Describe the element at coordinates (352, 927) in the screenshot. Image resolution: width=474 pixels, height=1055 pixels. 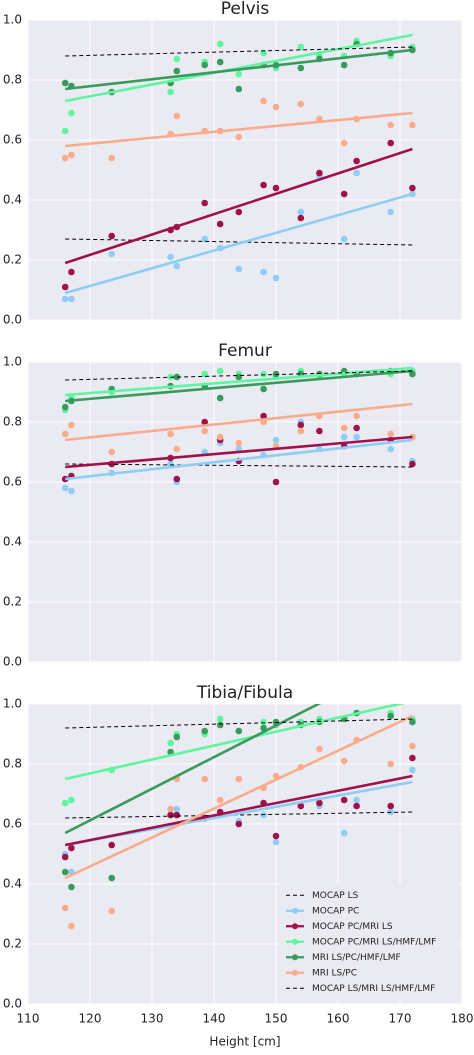
I see `legend-label: MOCAP PC/MRI LS` at that location.